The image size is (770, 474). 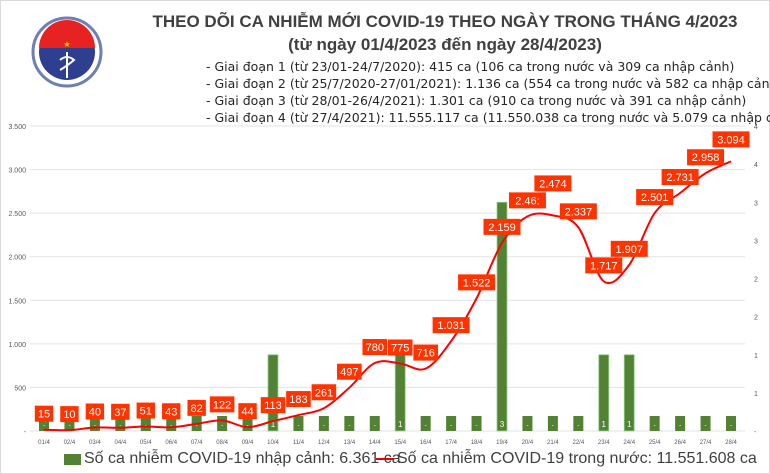 What do you see at coordinates (451, 443) in the screenshot?
I see `x-axis-tick-label: 17/4` at bounding box center [451, 443].